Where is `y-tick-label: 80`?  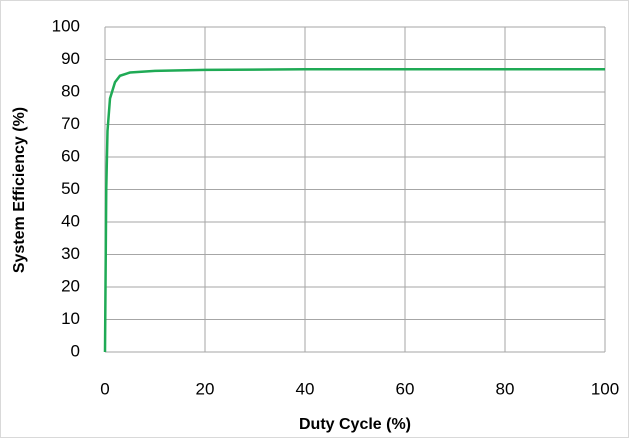 y-tick-label: 80 is located at coordinates (70, 90).